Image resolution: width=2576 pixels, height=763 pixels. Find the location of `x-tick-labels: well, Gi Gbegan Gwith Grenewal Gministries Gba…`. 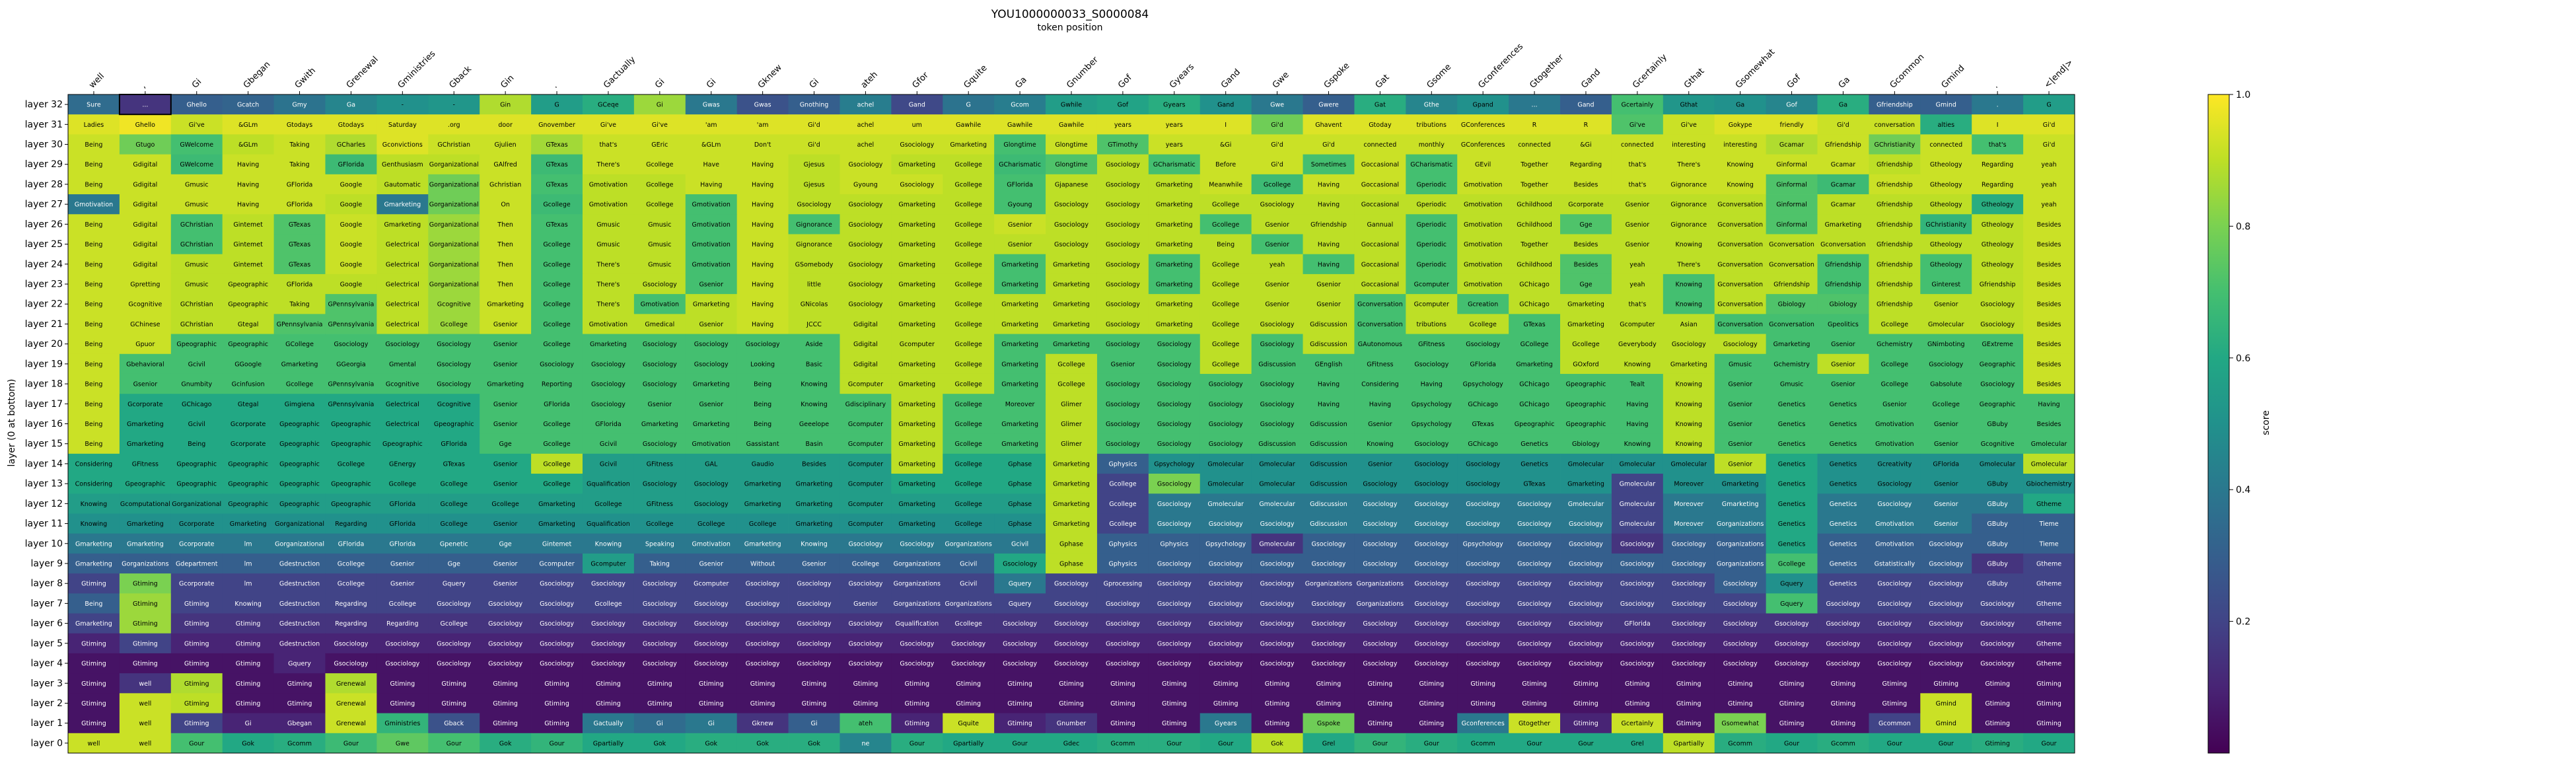

x-tick-labels: well, Gi Gbegan Gwith Grenewal Gministries Gba… is located at coordinates (1081, 68).